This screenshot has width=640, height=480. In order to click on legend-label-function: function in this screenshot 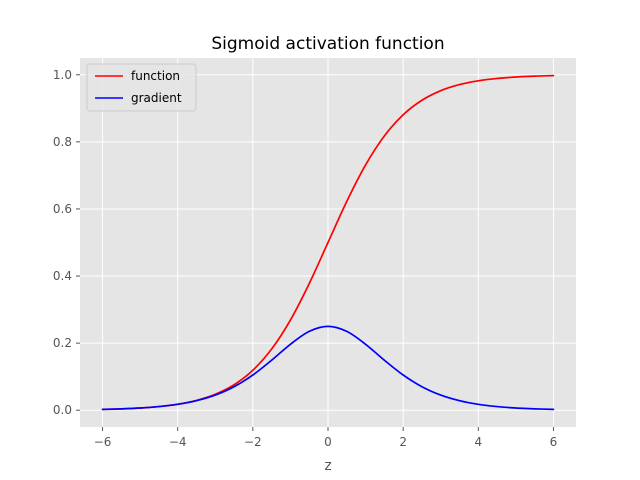, I will do `click(155, 76)`.